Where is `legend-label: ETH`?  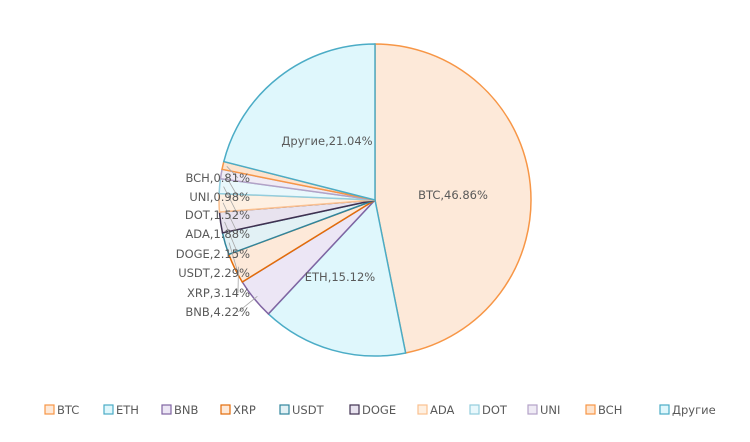
legend-label: ETH is located at coordinates (127, 410).